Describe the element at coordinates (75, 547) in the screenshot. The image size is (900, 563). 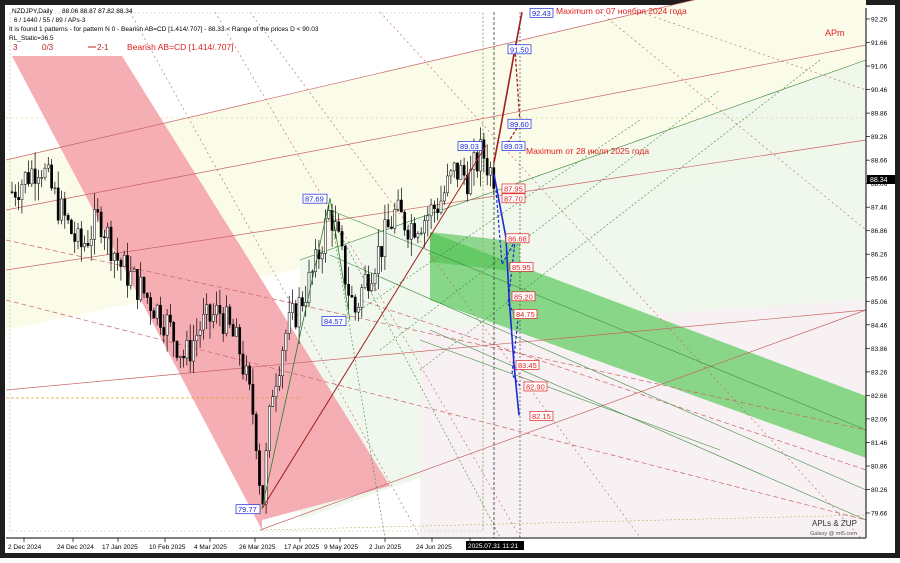
I see `time-tick-label: 24 Dec 2024` at that location.